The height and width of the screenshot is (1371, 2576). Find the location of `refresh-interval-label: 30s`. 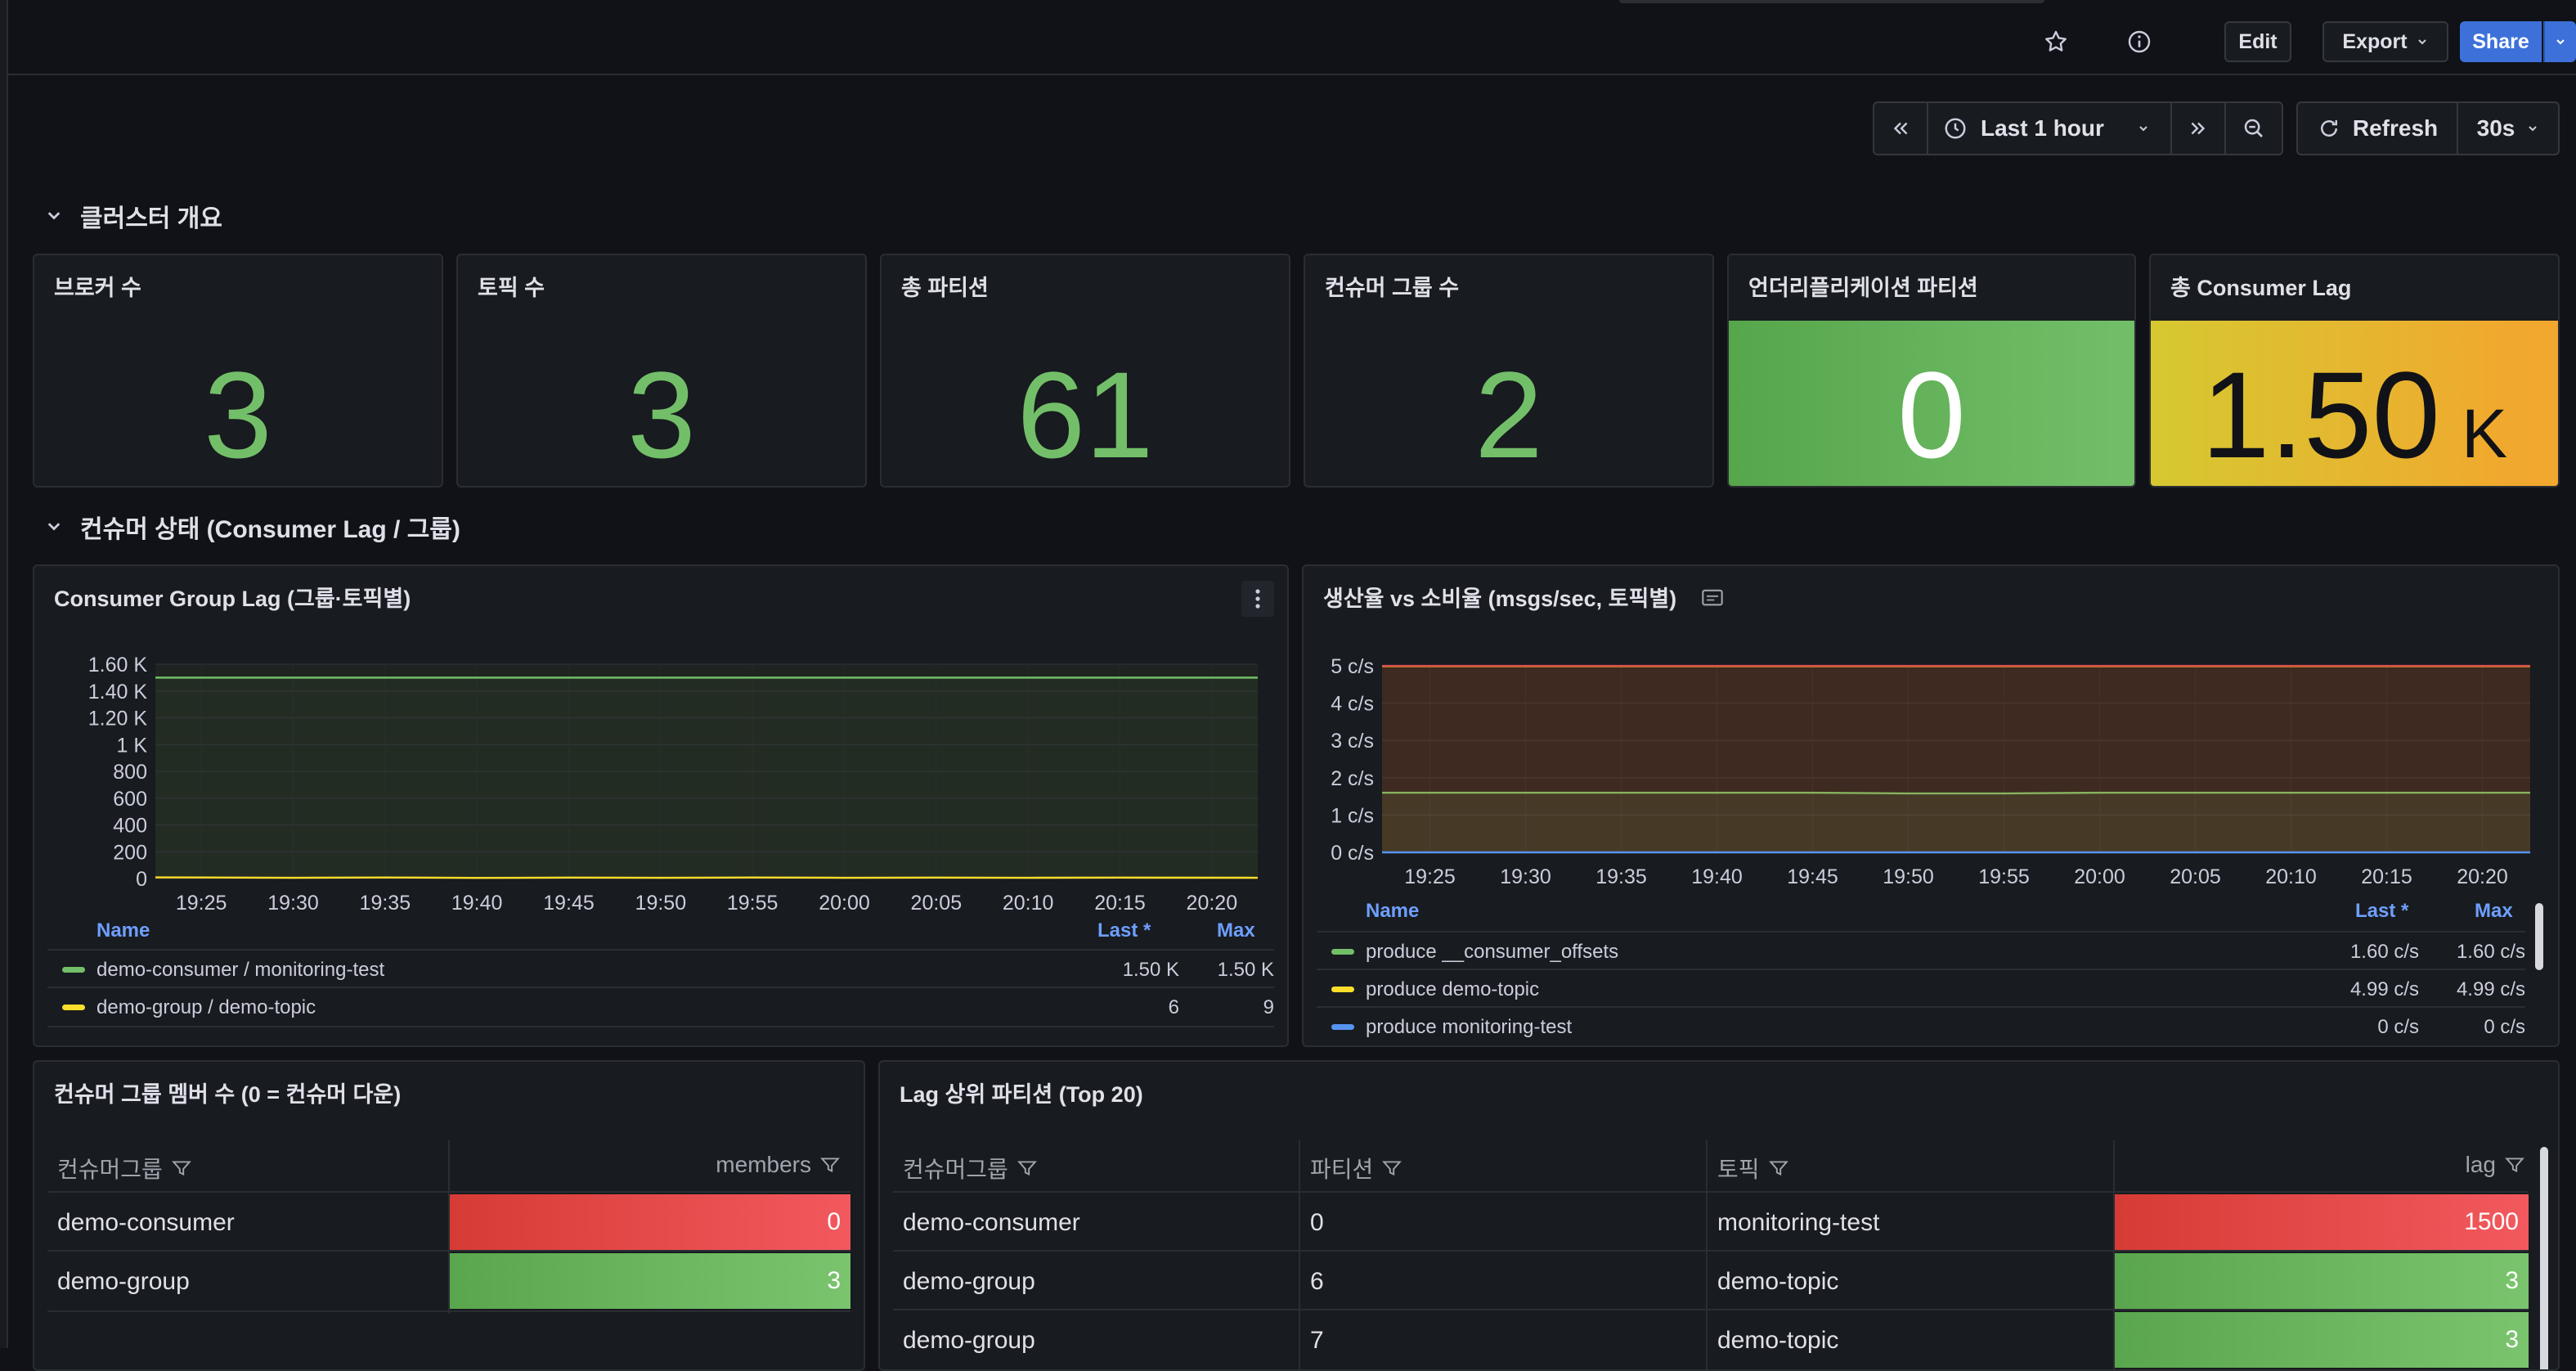

refresh-interval-label: 30s is located at coordinates (2496, 128).